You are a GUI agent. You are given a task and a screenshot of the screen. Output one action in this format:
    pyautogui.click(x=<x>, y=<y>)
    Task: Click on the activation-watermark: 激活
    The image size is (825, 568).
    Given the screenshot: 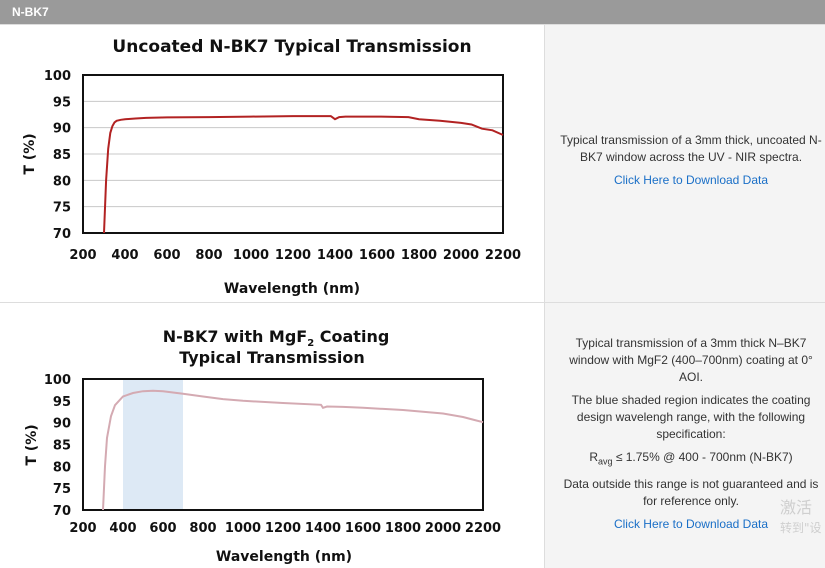 What is the action you would take?
    pyautogui.click(x=796, y=506)
    